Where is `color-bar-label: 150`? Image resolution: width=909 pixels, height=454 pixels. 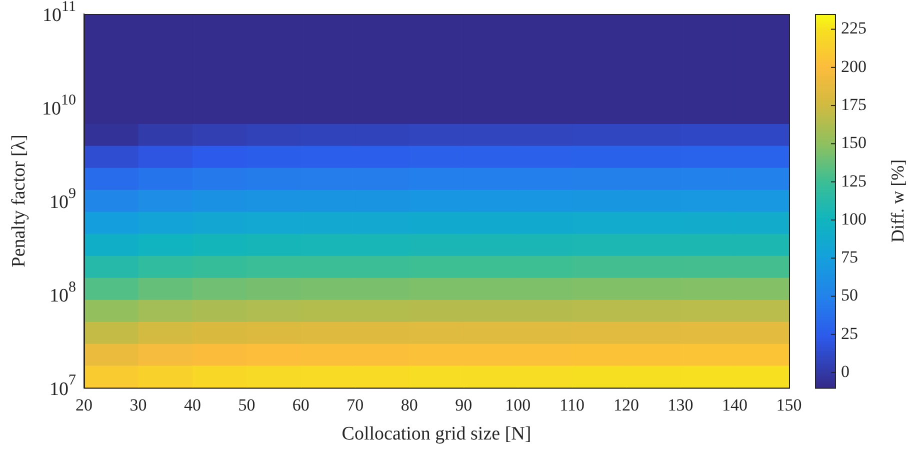 color-bar-label: 150 is located at coordinates (853, 142).